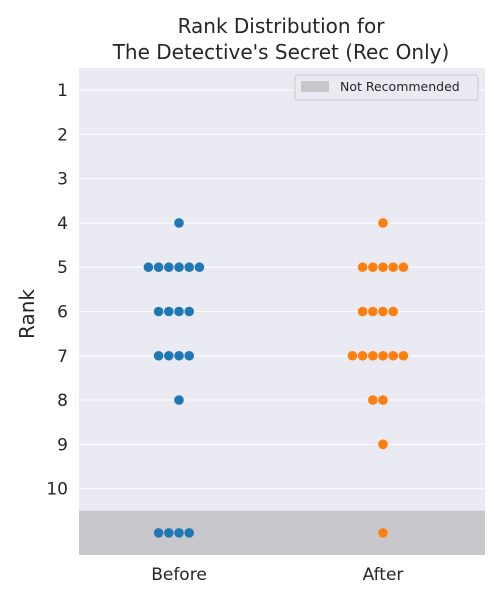 This screenshot has width=500, height=600. I want to click on y-tick-label: 2, so click(62, 135).